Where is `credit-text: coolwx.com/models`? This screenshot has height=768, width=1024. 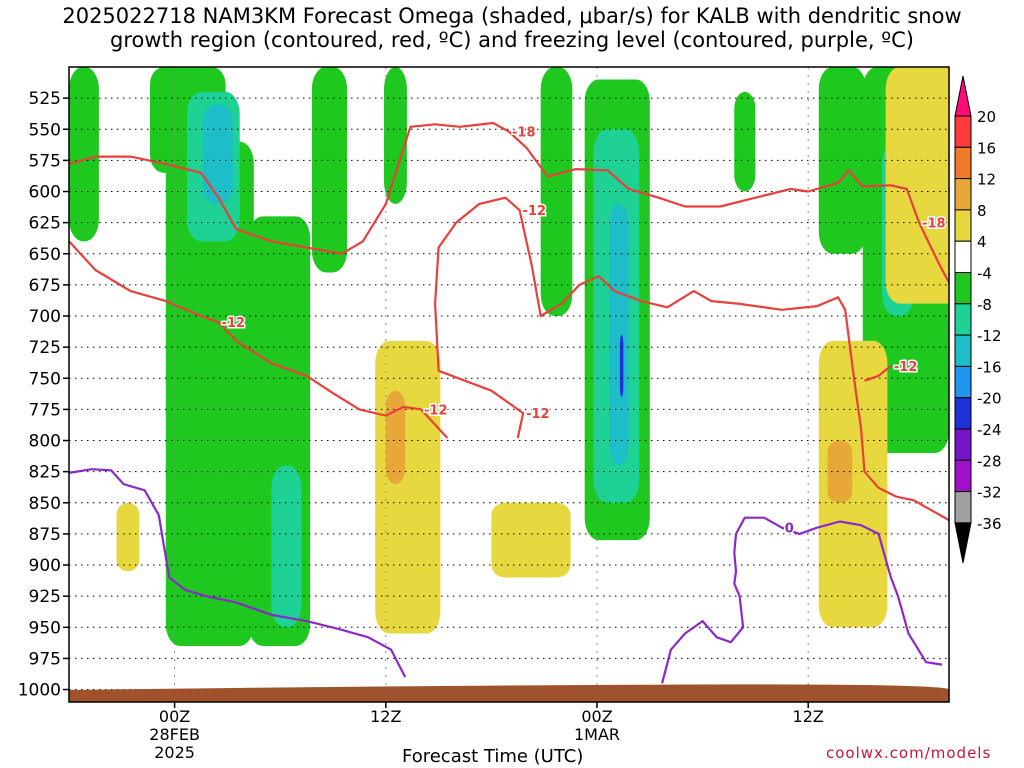
credit-text: coolwx.com/models is located at coordinates (909, 753).